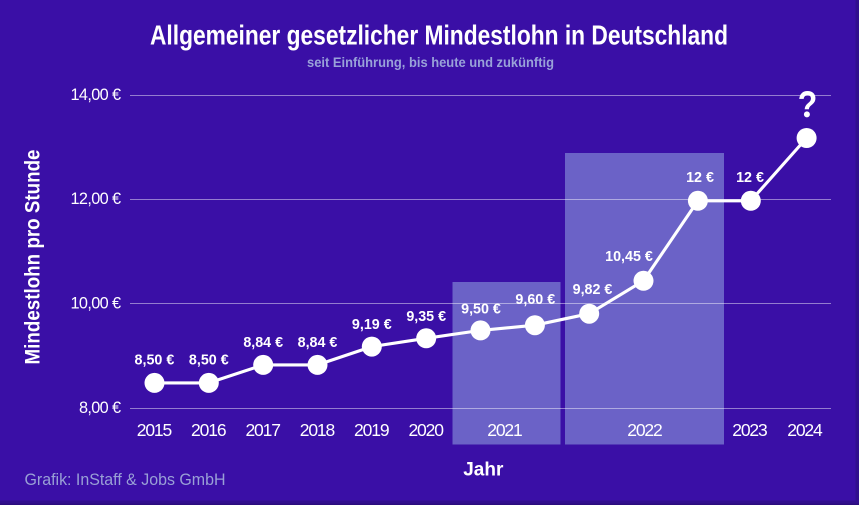  Describe the element at coordinates (483, 470) in the screenshot. I see `svg-text: Jahr` at that location.